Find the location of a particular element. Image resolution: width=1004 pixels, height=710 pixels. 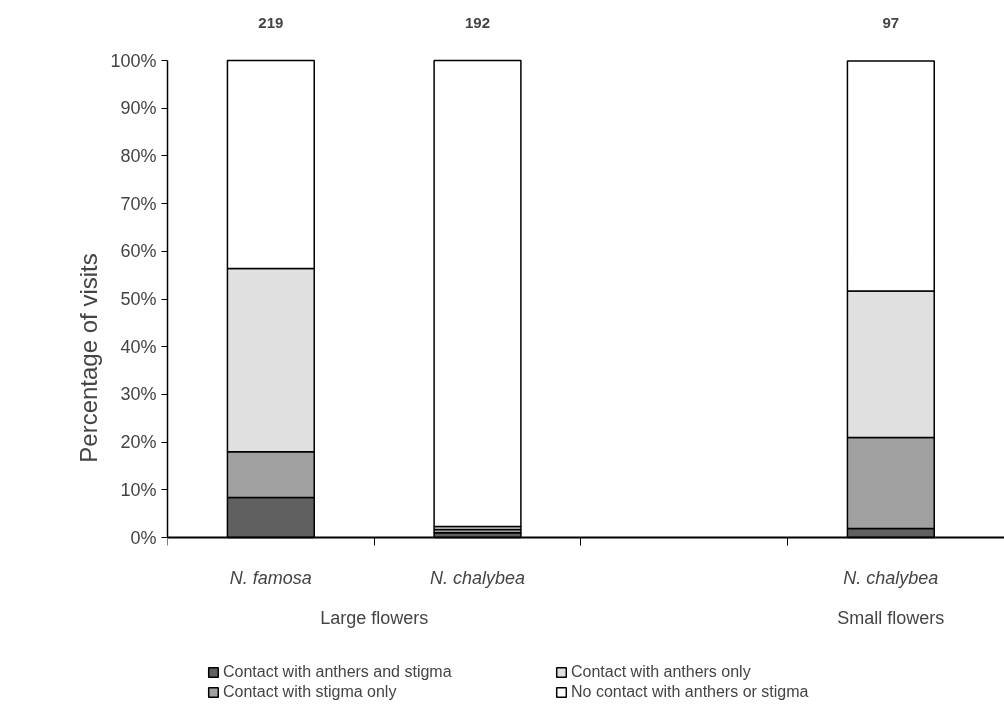

y-tick-label: 70% is located at coordinates (138, 203).